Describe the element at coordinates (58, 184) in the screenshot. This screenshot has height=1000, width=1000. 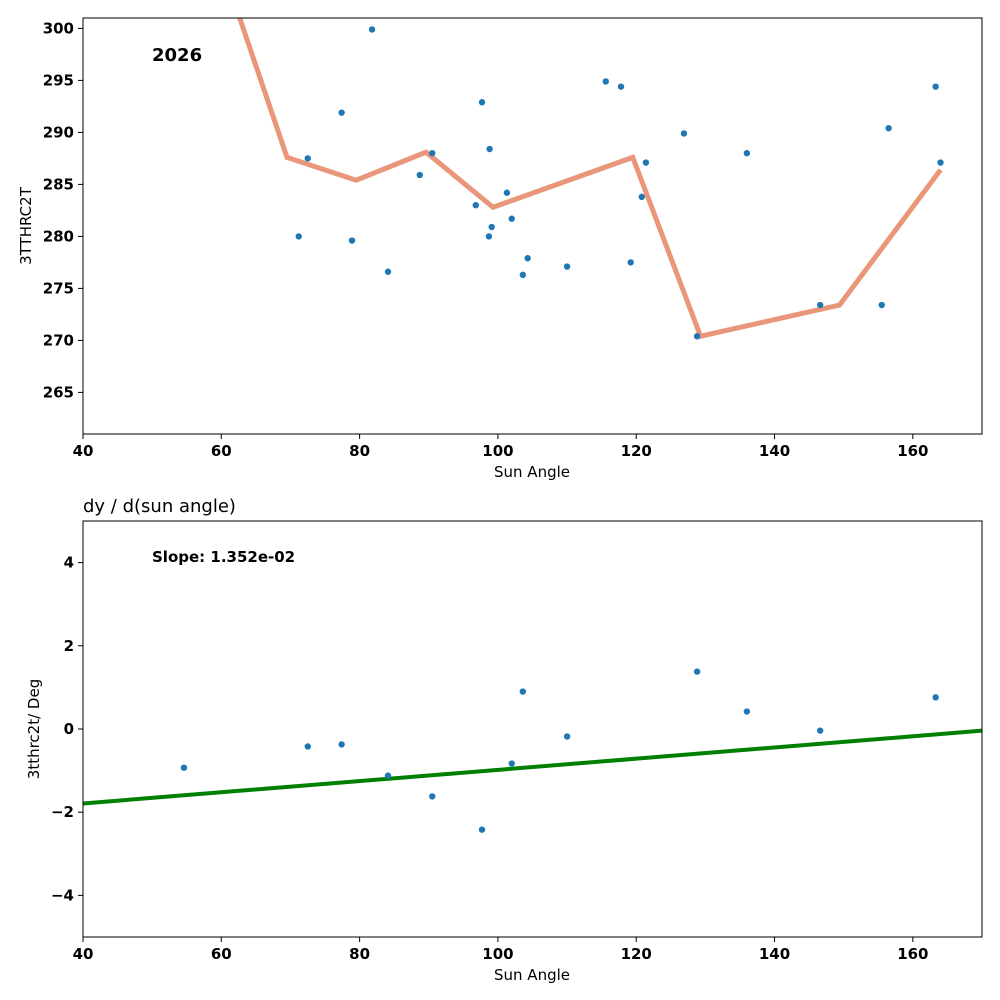
I see `y-tick-label: 285` at that location.